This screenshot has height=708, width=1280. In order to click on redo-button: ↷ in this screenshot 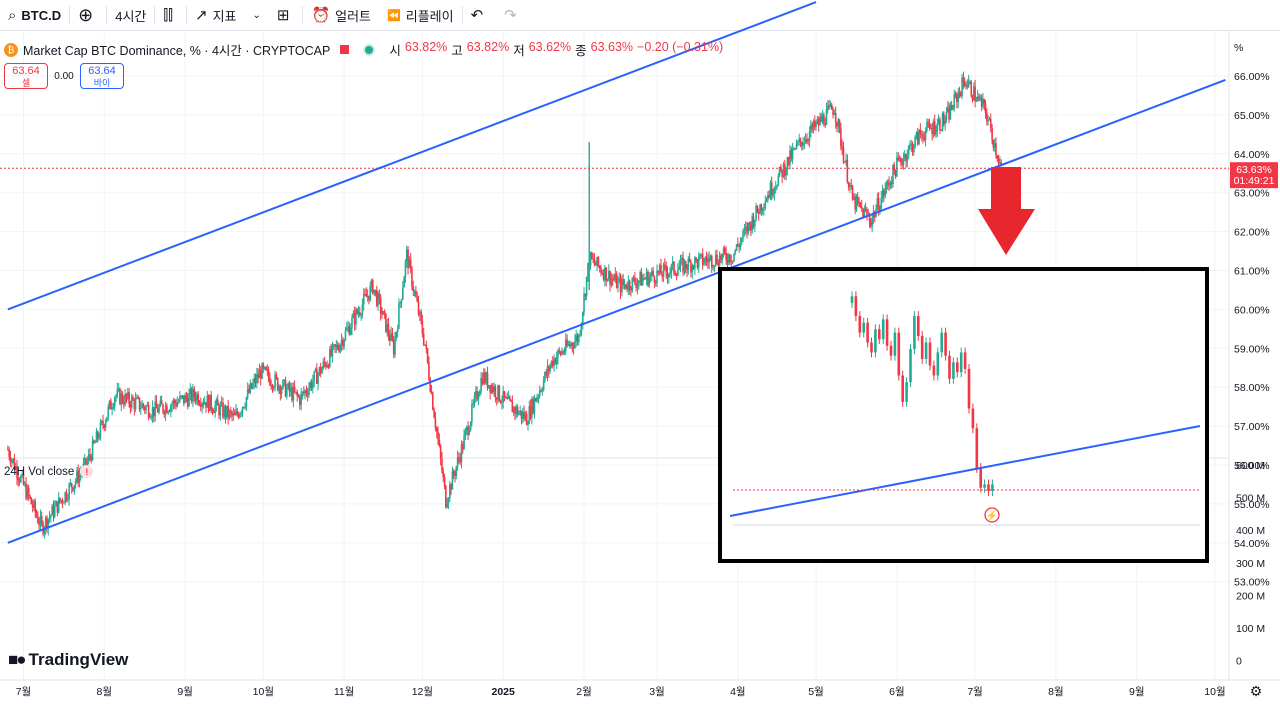, I will do `click(513, 15)`.